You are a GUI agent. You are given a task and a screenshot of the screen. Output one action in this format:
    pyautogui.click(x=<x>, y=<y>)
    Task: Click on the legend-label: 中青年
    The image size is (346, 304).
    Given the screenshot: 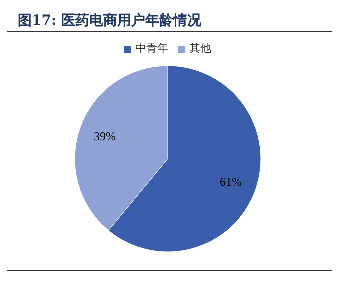 What is the action you would take?
    pyautogui.click(x=152, y=48)
    